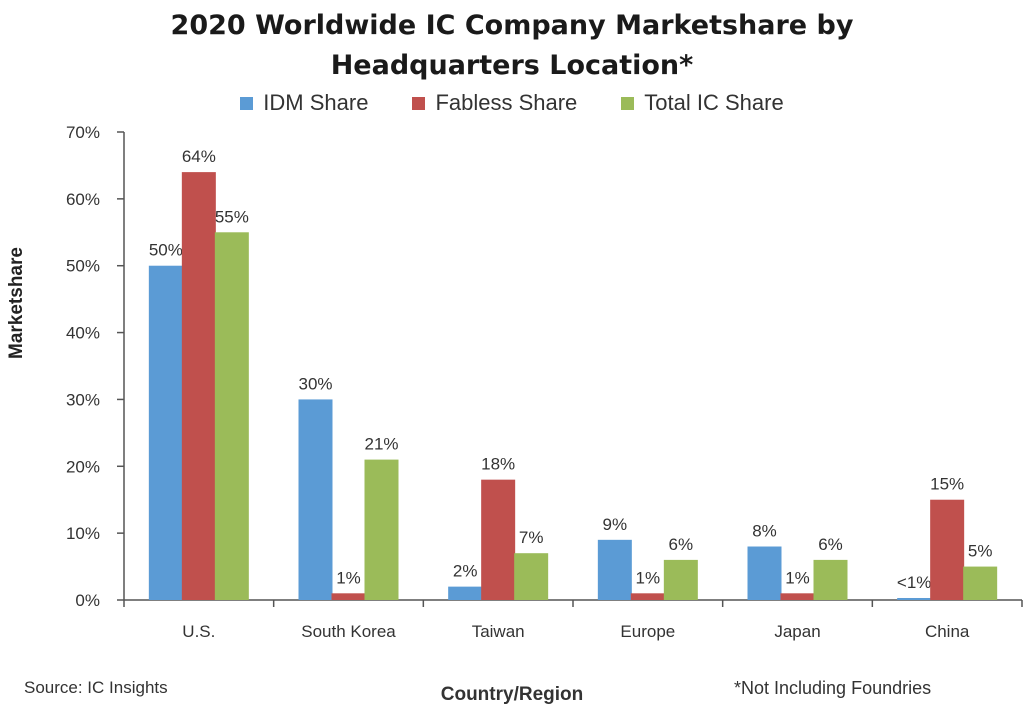 This screenshot has width=1024, height=710. I want to click on chart-title-line2: Headquarters Location*, so click(512, 65).